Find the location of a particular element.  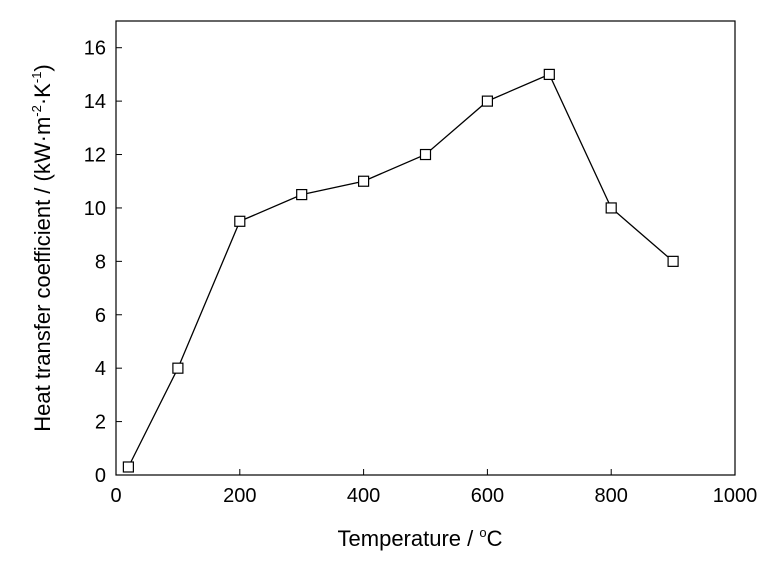

y-tick-label: 16 is located at coordinates (95, 49).